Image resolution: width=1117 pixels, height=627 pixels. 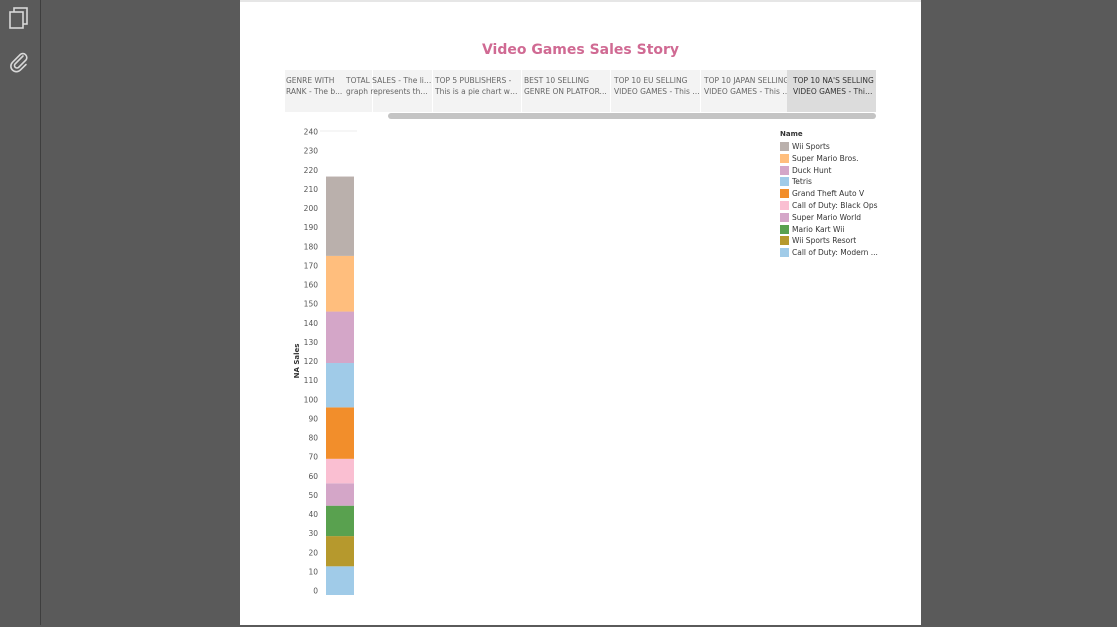 What do you see at coordinates (19, 62) in the screenshot?
I see `attachment-icon` at bounding box center [19, 62].